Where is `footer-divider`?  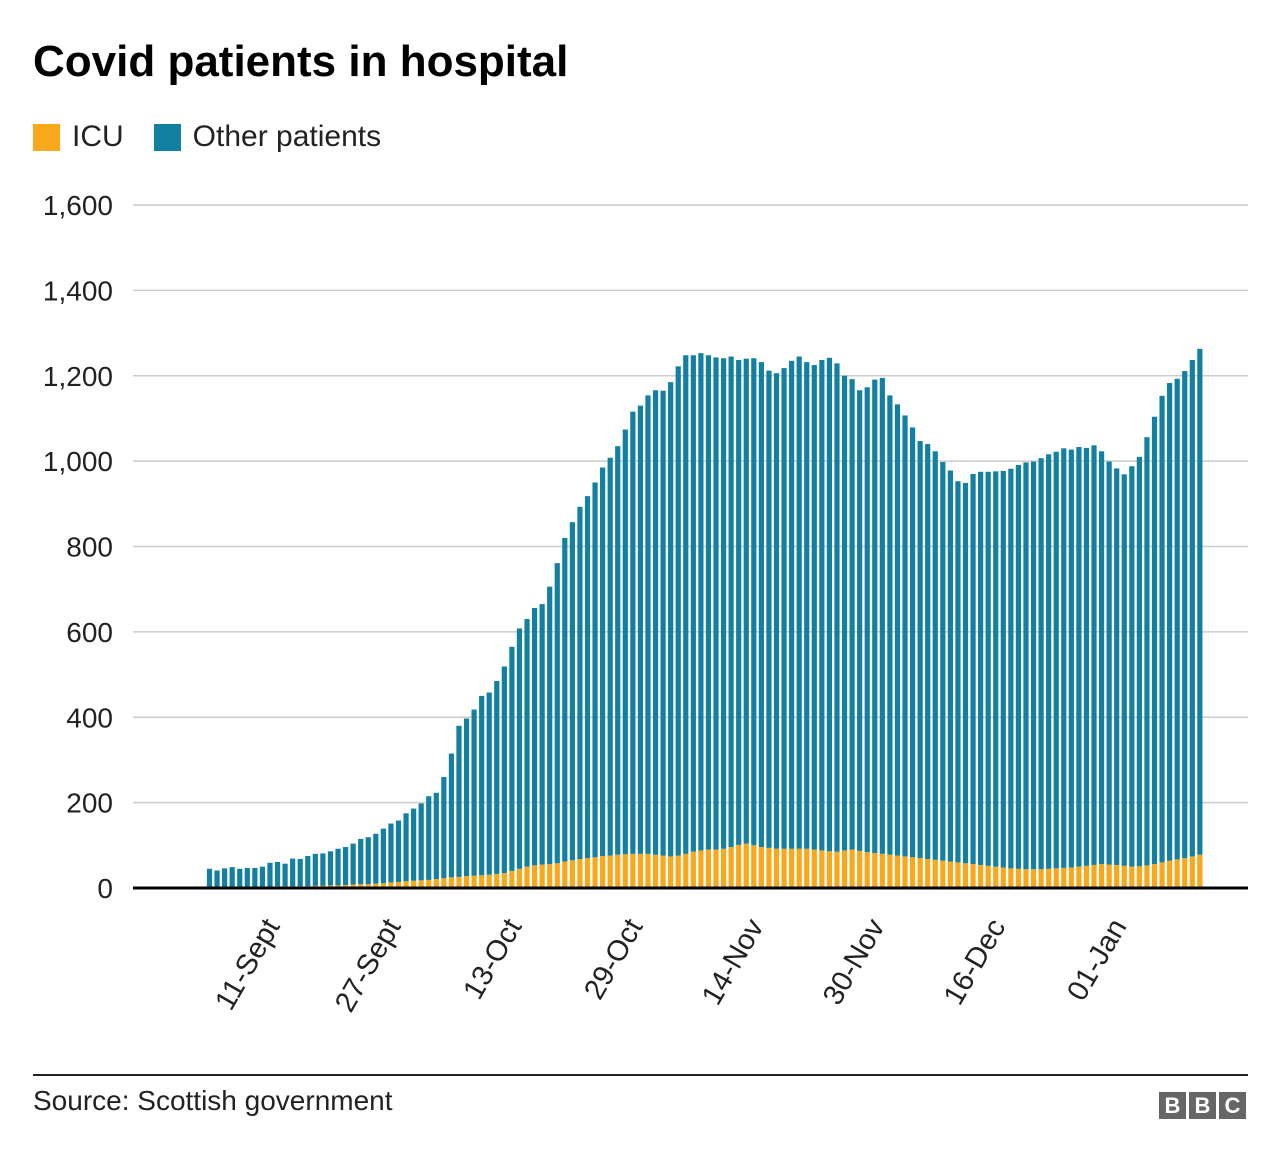 footer-divider is located at coordinates (640, 1075).